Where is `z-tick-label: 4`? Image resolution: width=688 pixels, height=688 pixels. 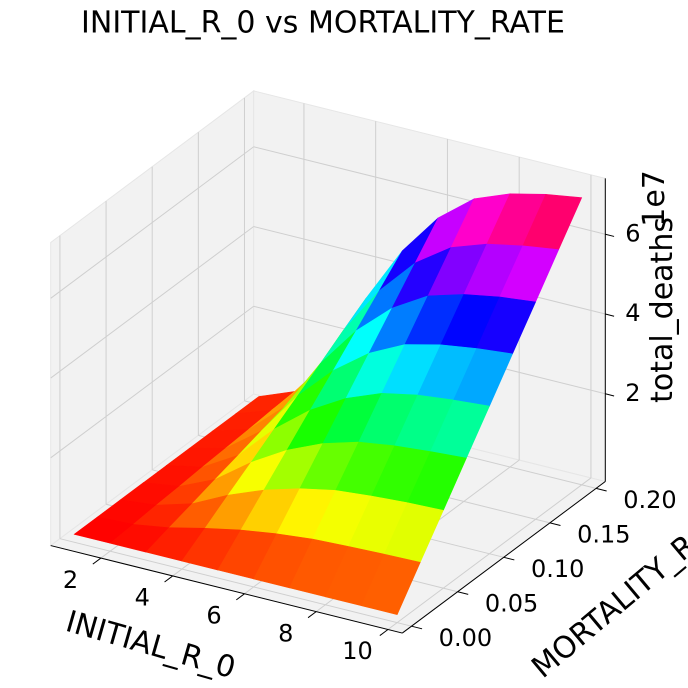 z-tick-label: 4 is located at coordinates (632, 313).